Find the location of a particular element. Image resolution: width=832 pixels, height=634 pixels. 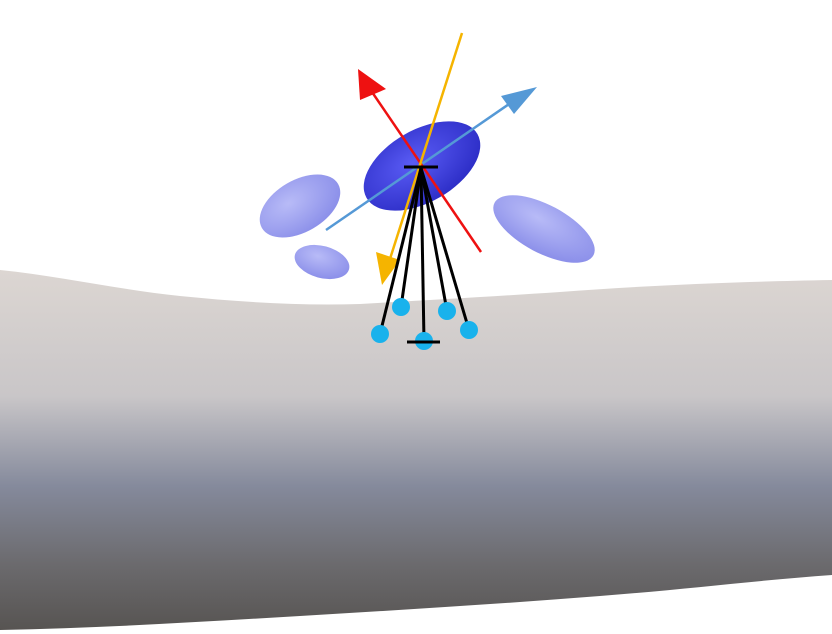

tether-group is located at coordinates (424, 254).